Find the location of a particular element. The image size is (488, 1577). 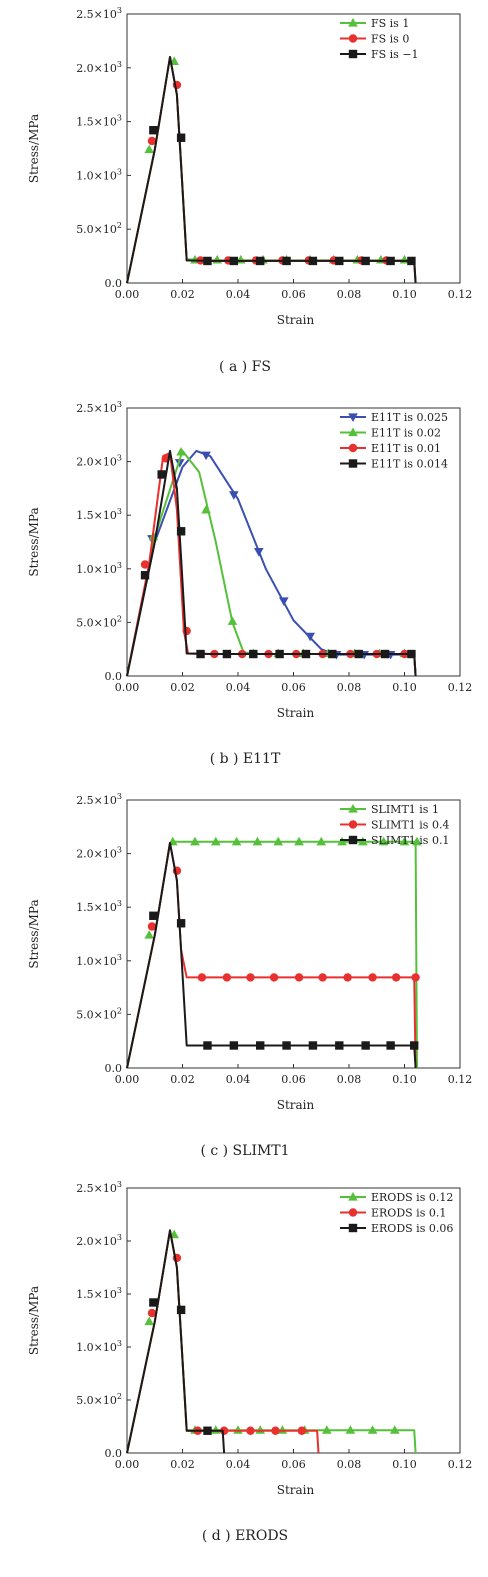

y-tick-label: 1.5×10³ is located at coordinates (99, 121).